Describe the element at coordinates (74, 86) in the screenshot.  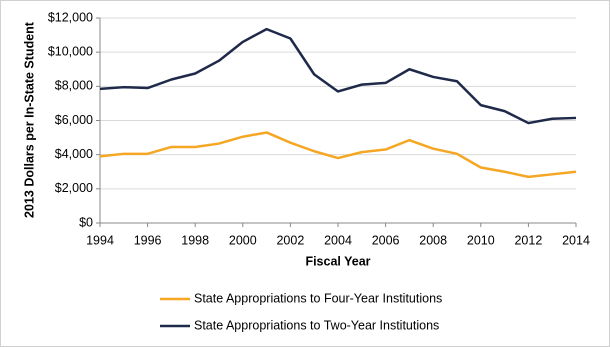
I see `y-tick-label: $8,000` at that location.